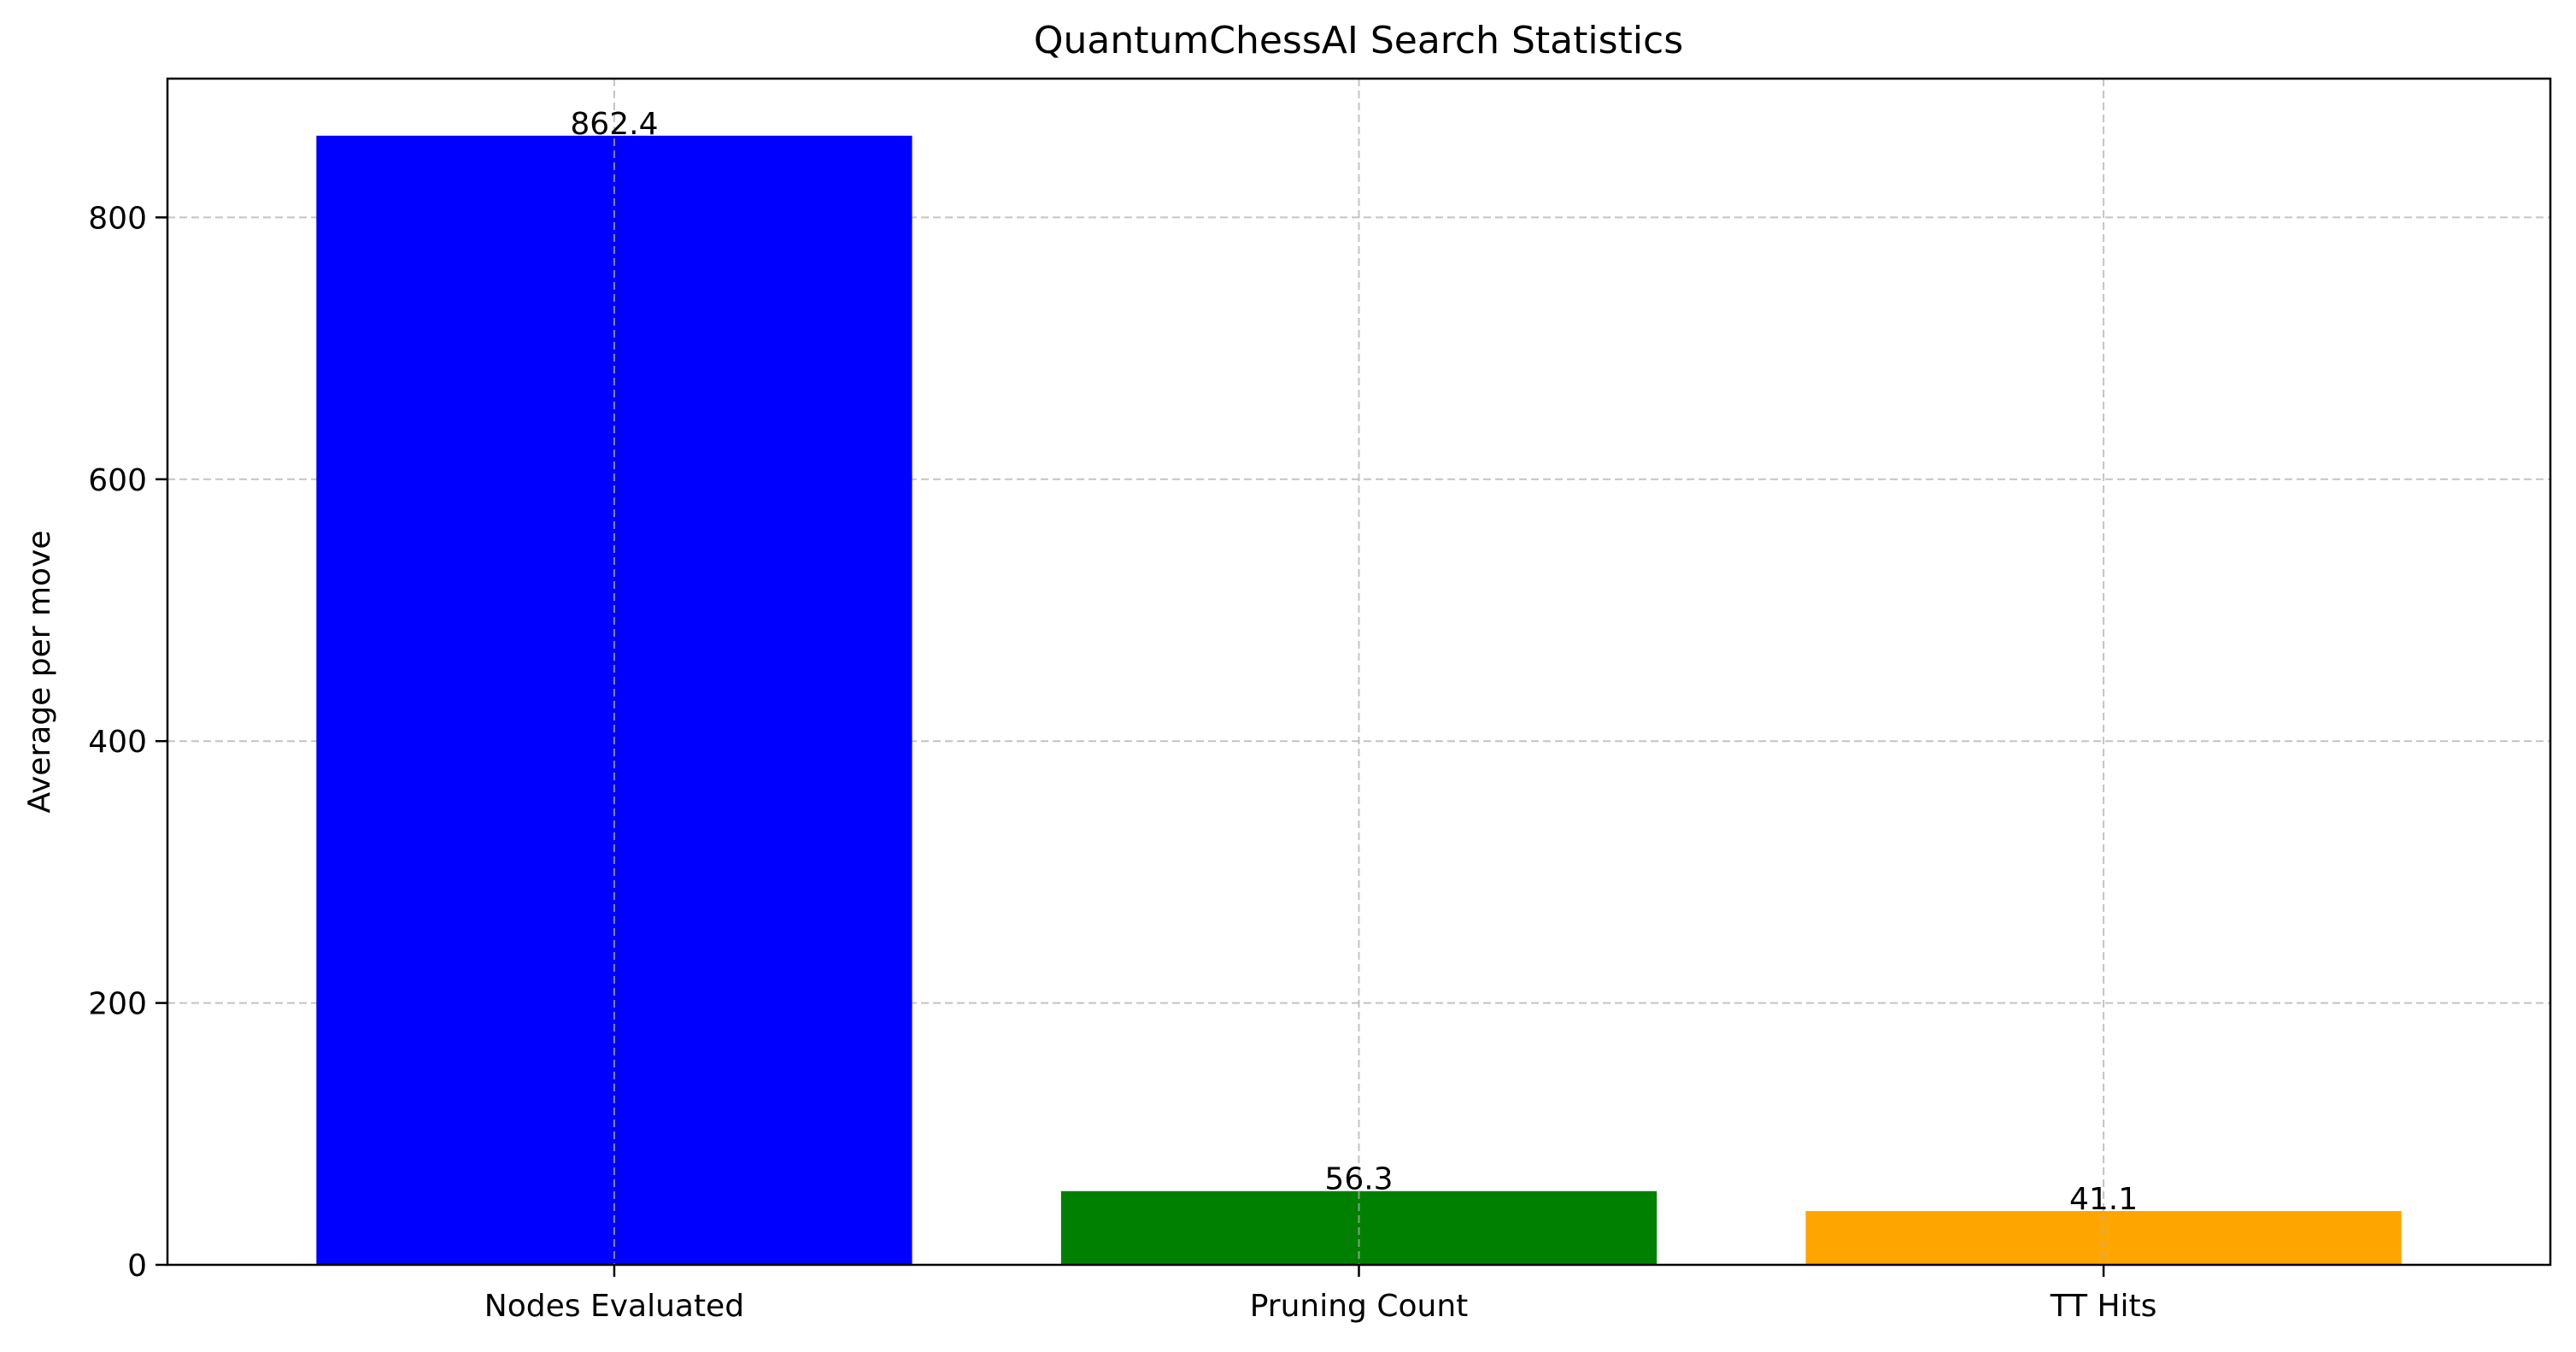 Image resolution: width=2576 pixels, height=1352 pixels. Describe the element at coordinates (614, 1306) in the screenshot. I see `x-tick-label: Nodes Evaluated` at that location.